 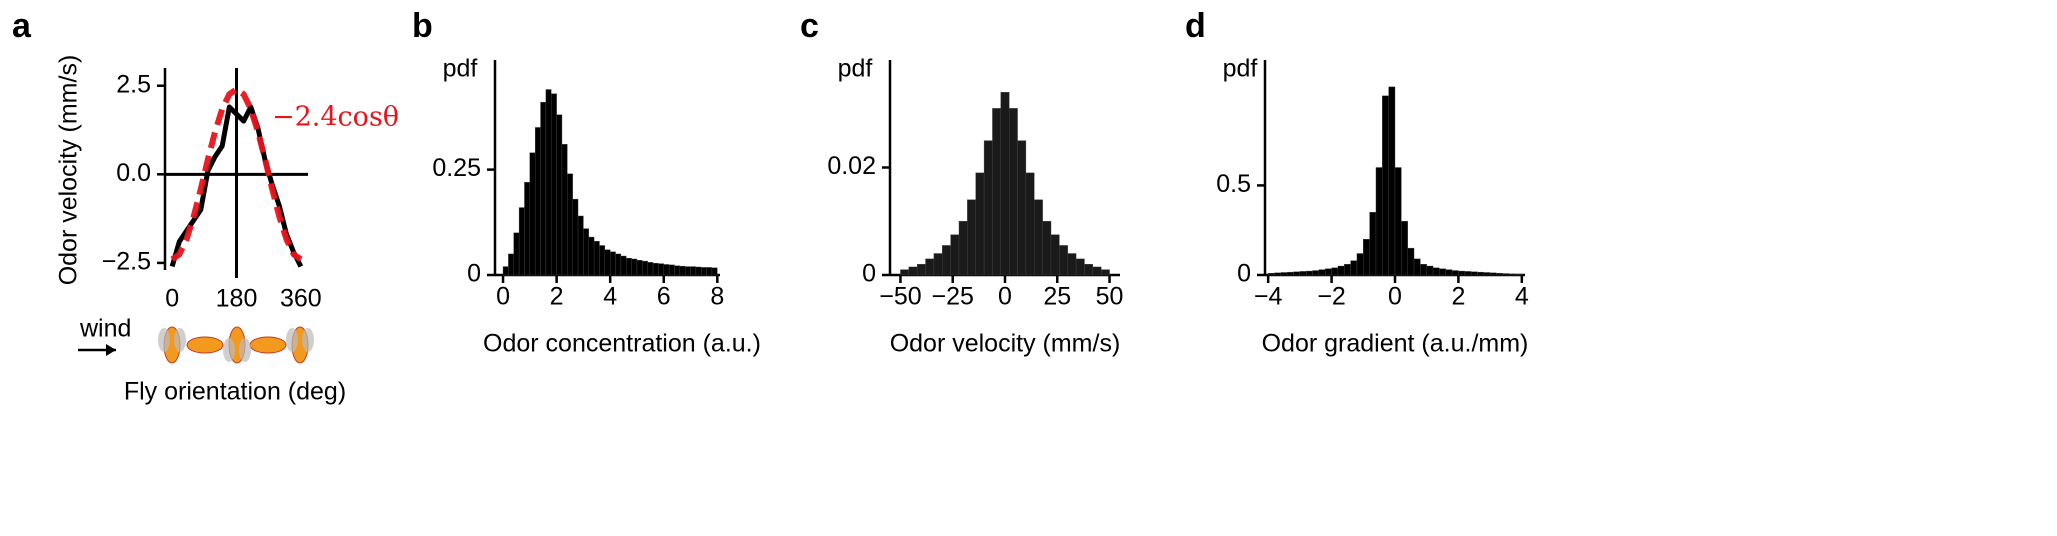 I want to click on x-tick-label: 6, so click(x=664, y=297).